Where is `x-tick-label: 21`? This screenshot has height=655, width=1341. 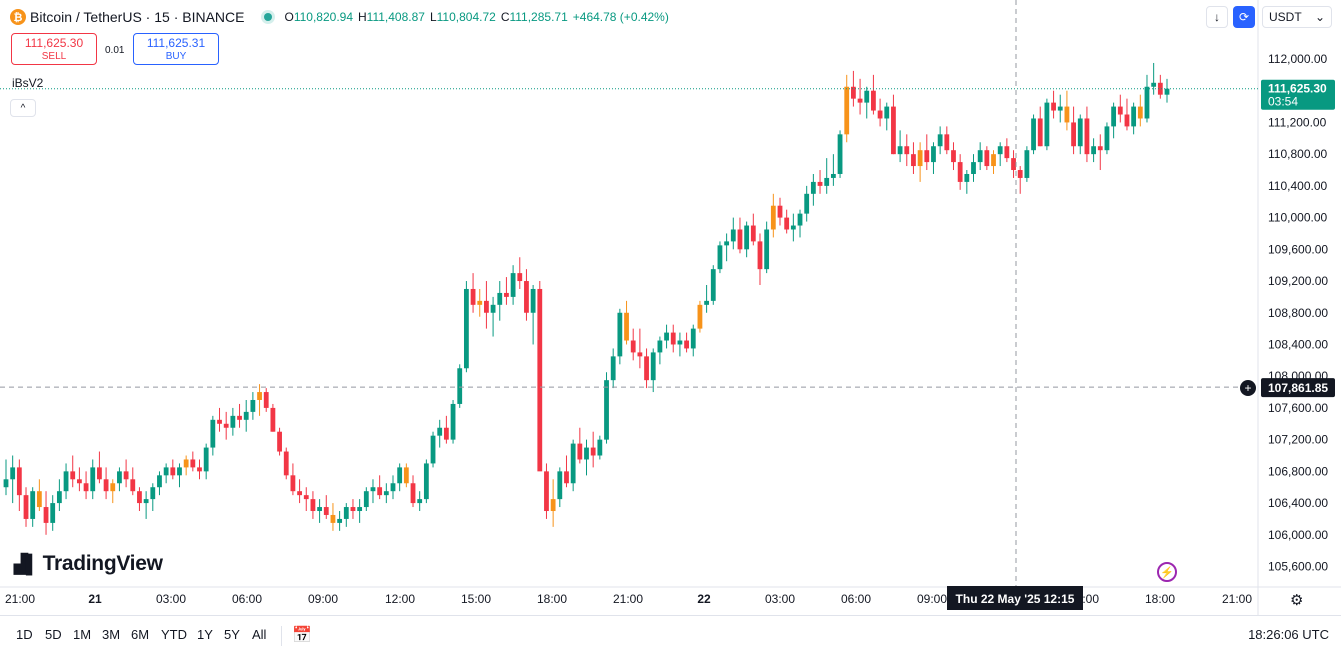
x-tick-label: 21 is located at coordinates (95, 599).